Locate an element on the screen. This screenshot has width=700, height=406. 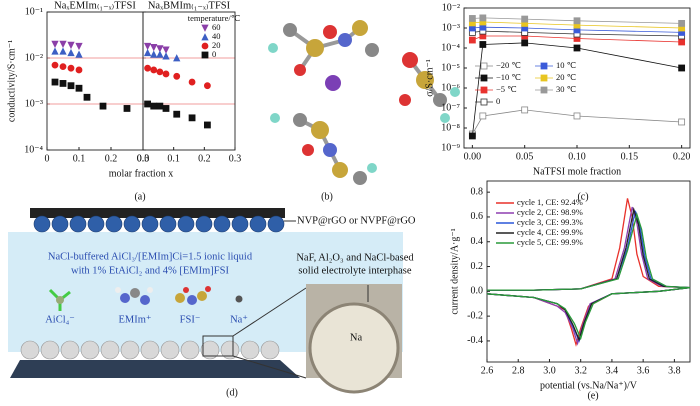
legend-label: −20 ℃ is located at coordinates (508, 65).